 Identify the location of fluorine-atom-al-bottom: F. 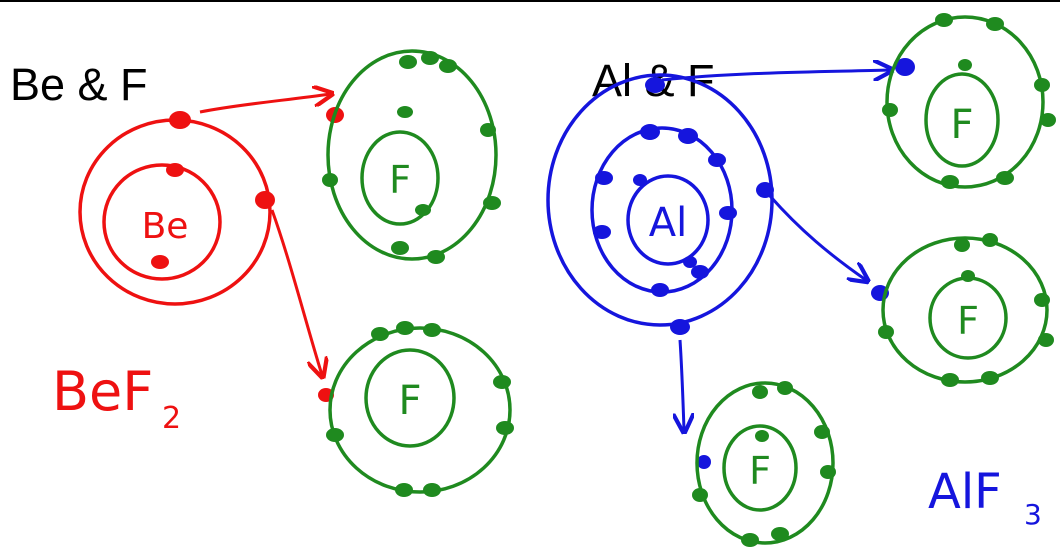
(765, 463).